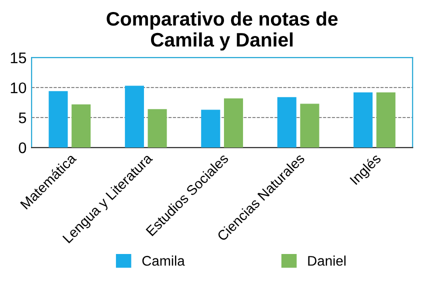 This screenshot has width=421, height=281. Describe the element at coordinates (22, 118) in the screenshot. I see `y-tick-label: 5` at that location.